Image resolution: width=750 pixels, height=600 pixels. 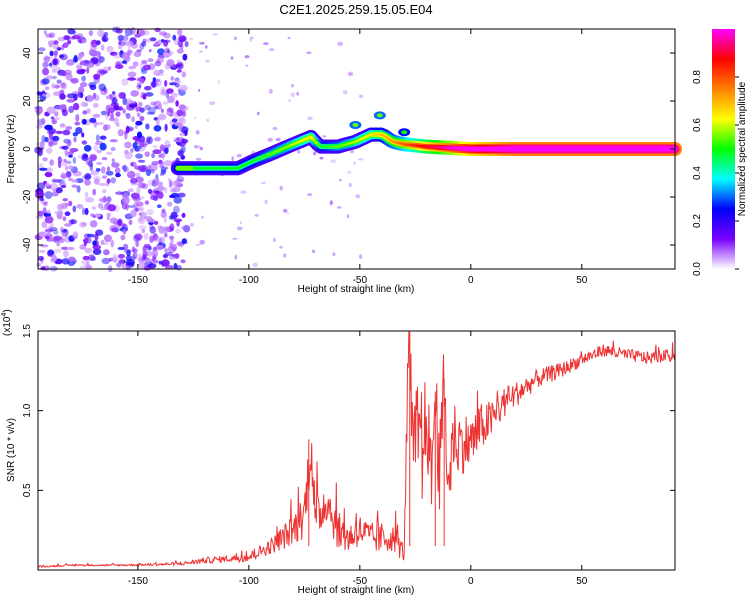 I want to click on snr-x-tick-label: -150, so click(x=138, y=581).